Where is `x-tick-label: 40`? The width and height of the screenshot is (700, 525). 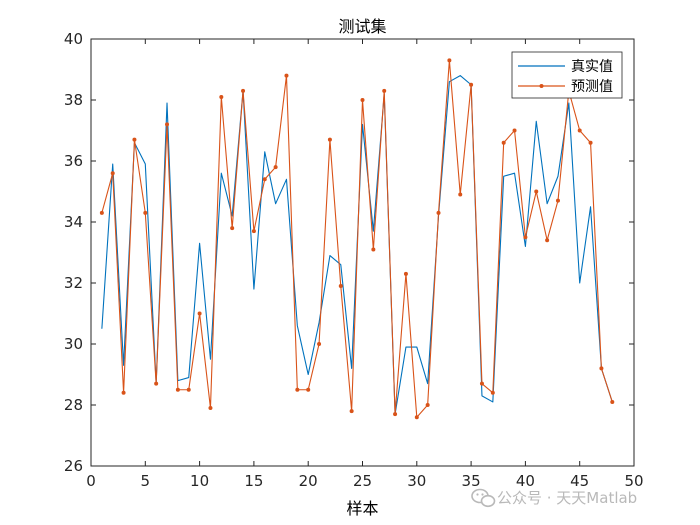
x-tick-label: 40 is located at coordinates (525, 481).